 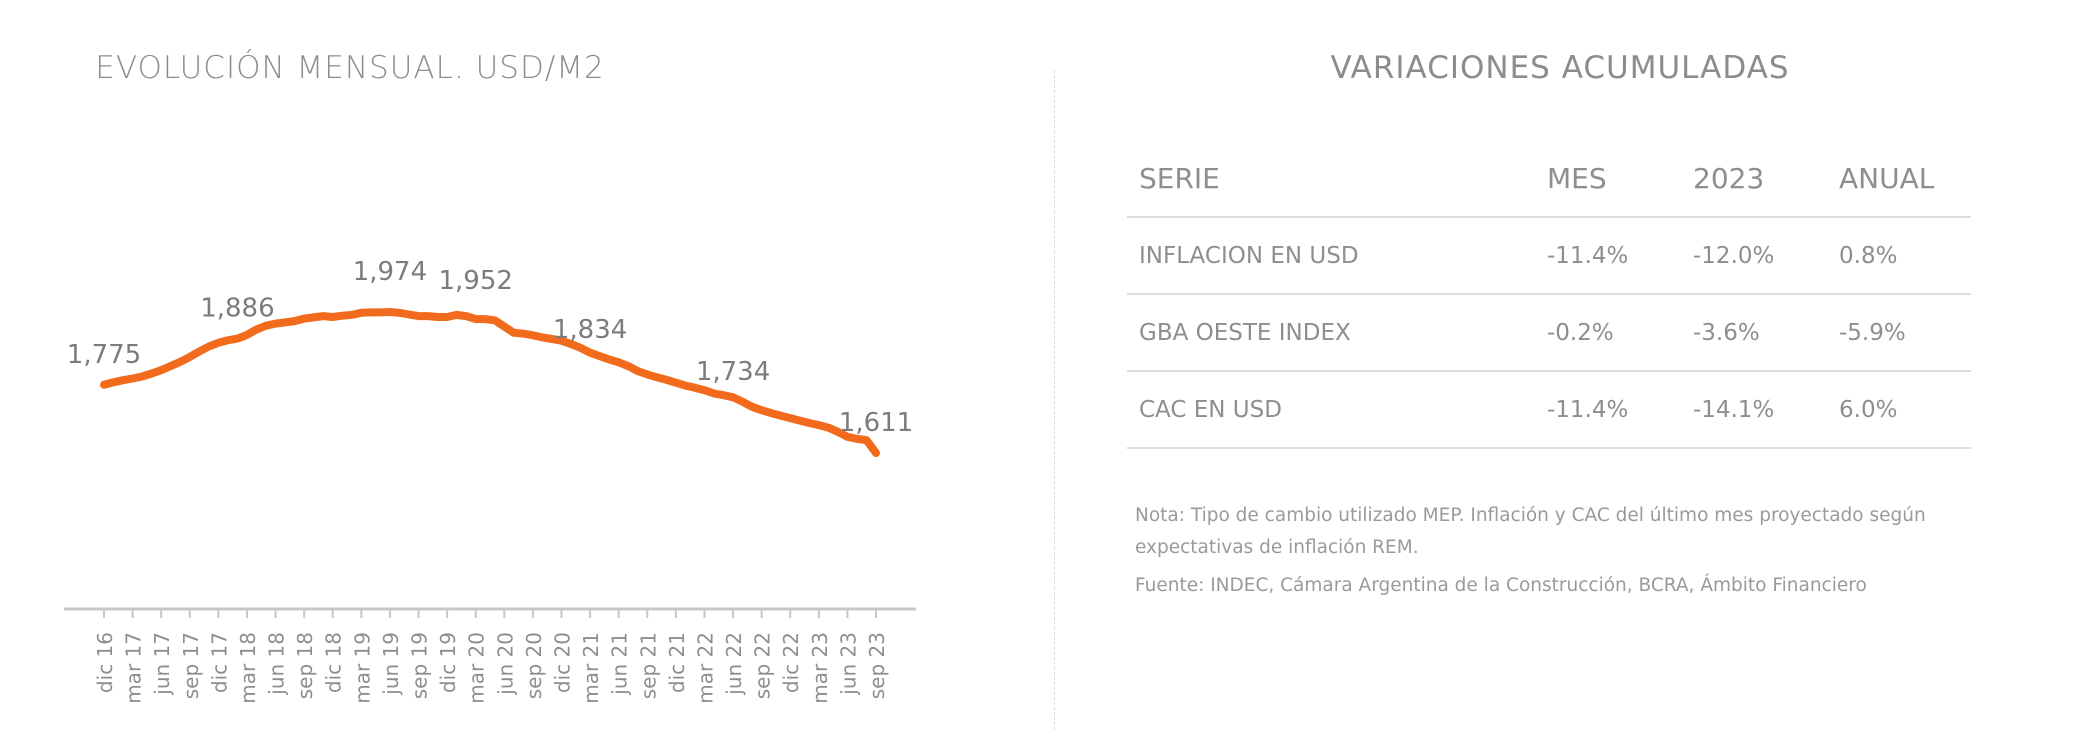 What do you see at coordinates (1899, 256) in the screenshot?
I see `row-anual: 0.8%` at bounding box center [1899, 256].